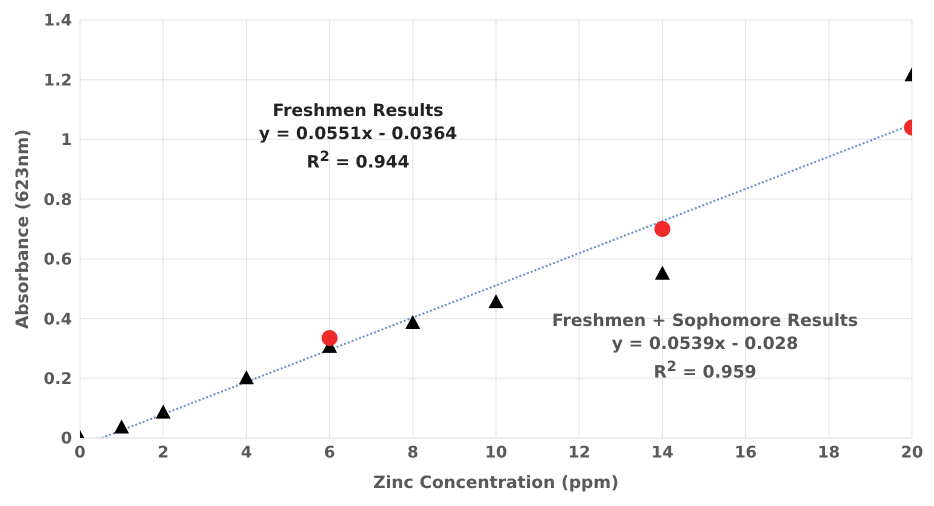 The image size is (934, 506). Describe the element at coordinates (496, 483) in the screenshot. I see `x-axis-title: Zinc Concentration (ppm)` at that location.